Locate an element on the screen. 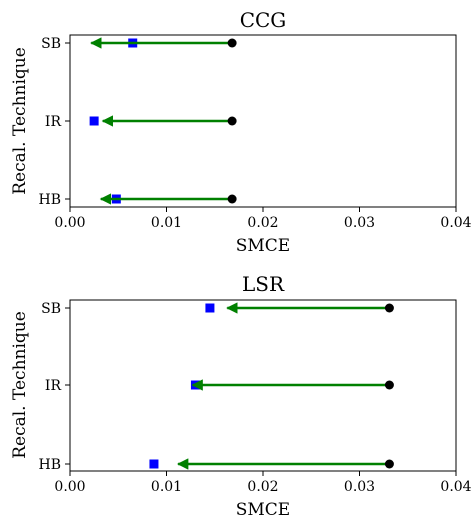 The height and width of the screenshot is (517, 475). chart-title: LSR is located at coordinates (263, 284).